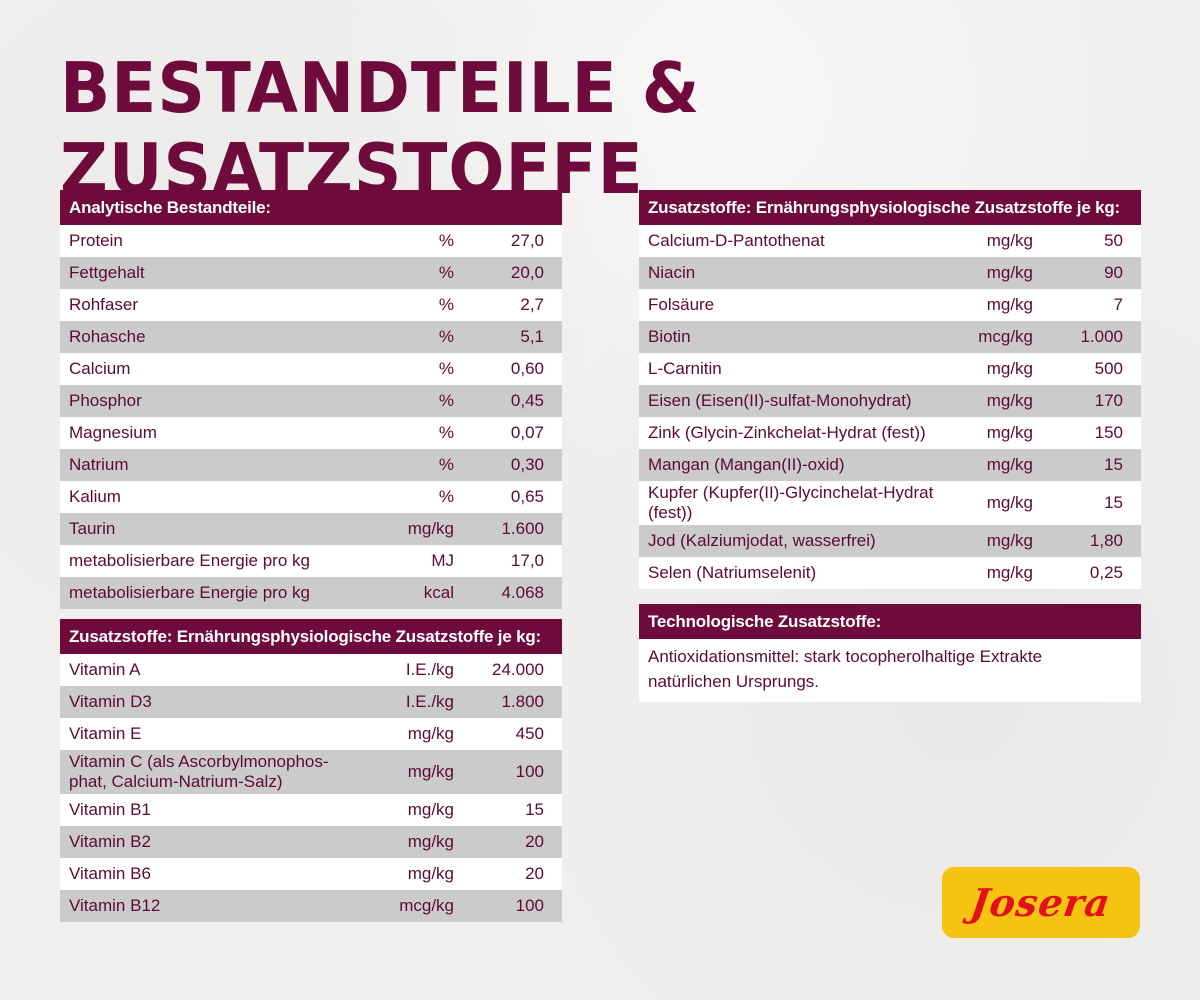 Image resolution: width=1200 pixels, height=1000 pixels. What do you see at coordinates (221, 433) in the screenshot?
I see `row-name: Magnesium` at bounding box center [221, 433].